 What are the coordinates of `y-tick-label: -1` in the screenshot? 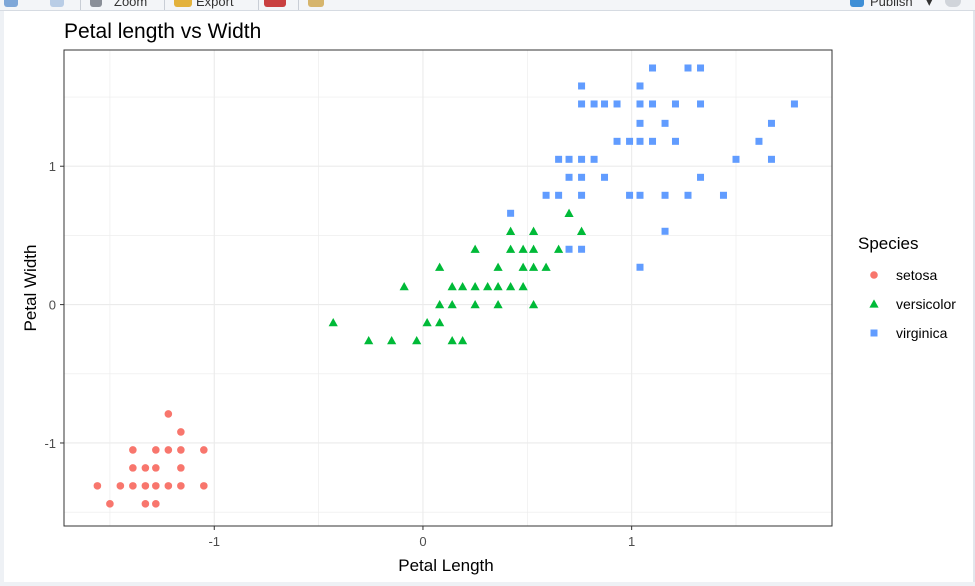 It's located at (50, 443).